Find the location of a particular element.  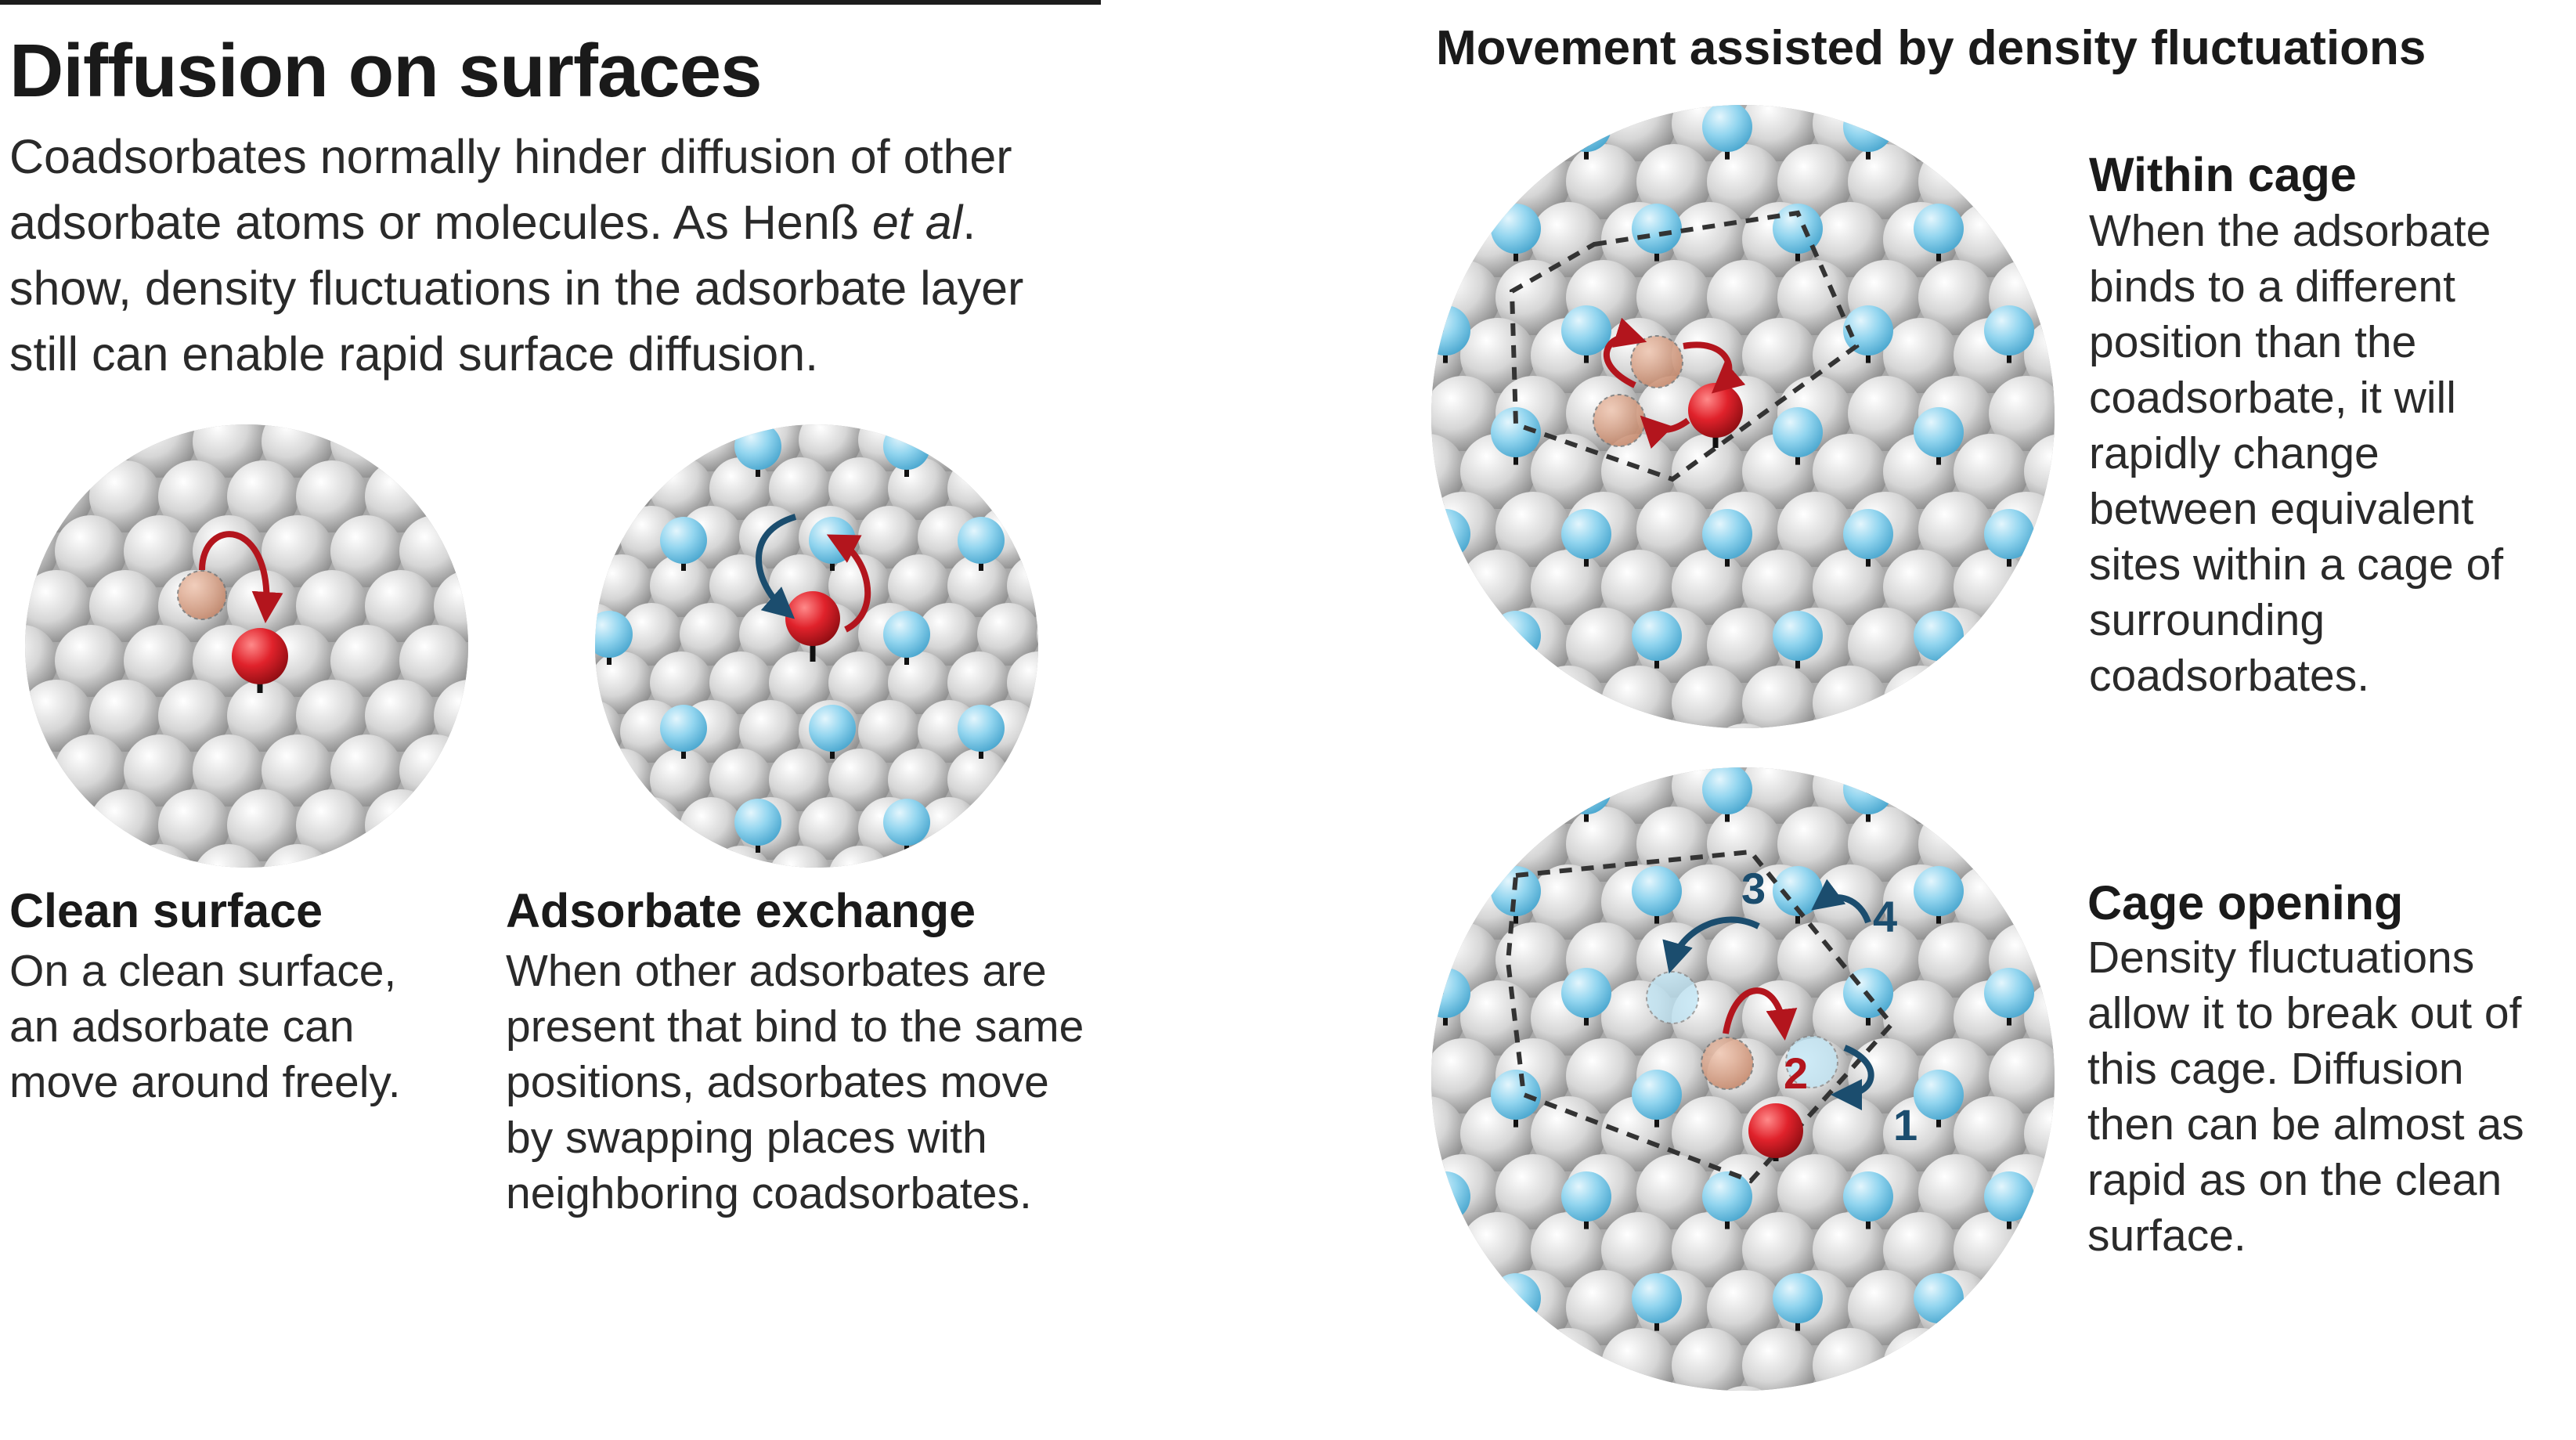

step-4-arrow is located at coordinates (1841, 902).